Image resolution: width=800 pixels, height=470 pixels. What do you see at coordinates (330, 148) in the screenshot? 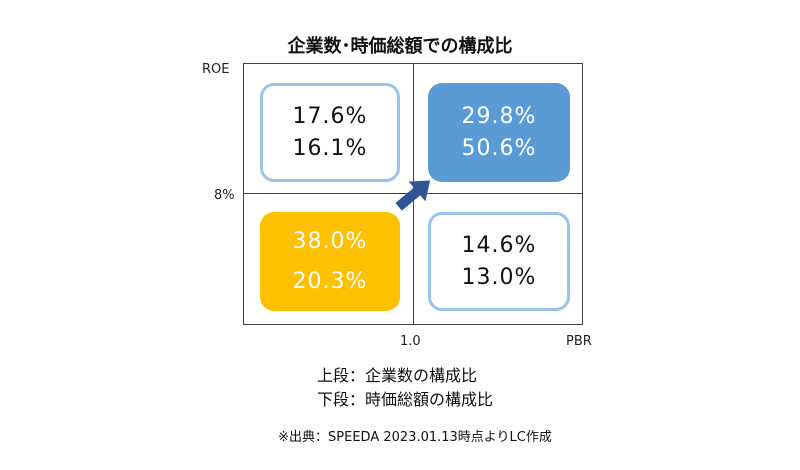
I see `quadrant-top-left-lower-value: 16.1%` at bounding box center [330, 148].